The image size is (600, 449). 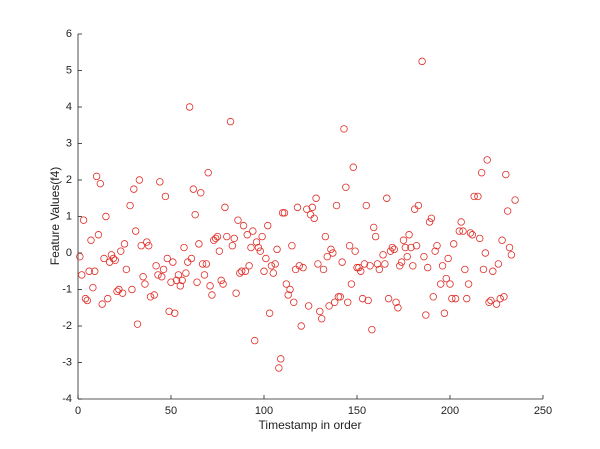 I want to click on y-tick-label: 6, so click(x=69, y=34).